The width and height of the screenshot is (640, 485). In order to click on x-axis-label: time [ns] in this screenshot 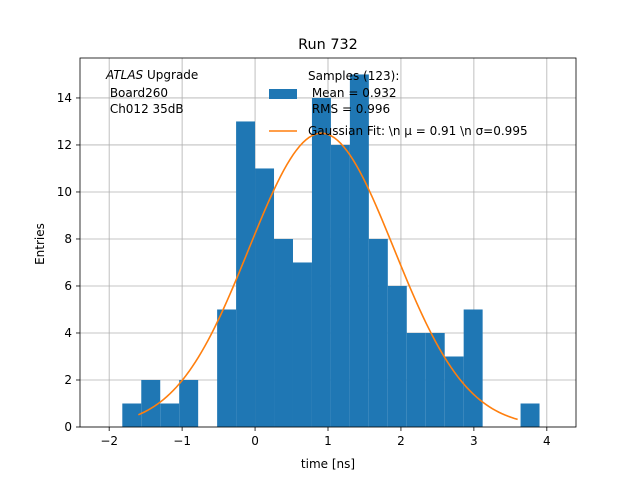, I will do `click(328, 464)`.